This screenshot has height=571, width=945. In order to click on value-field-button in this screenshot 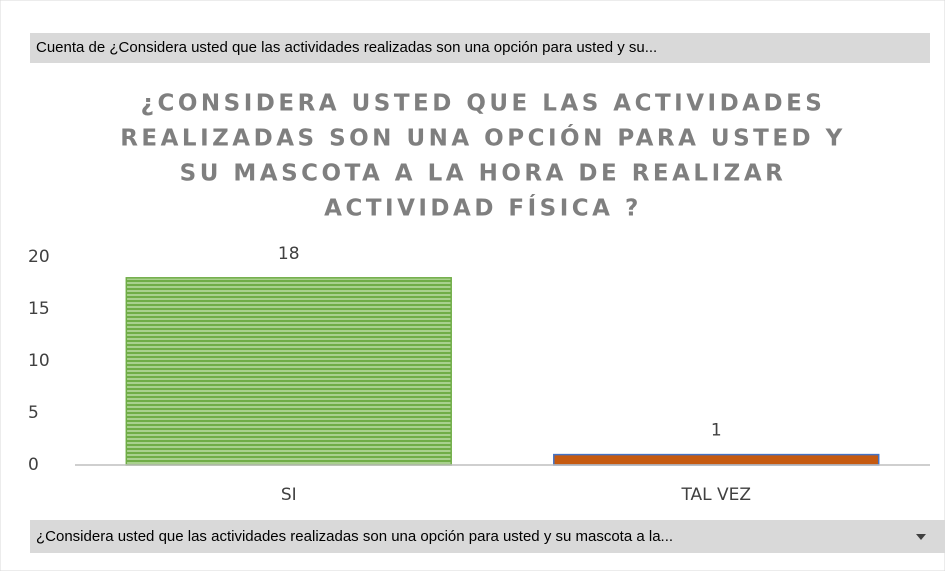, I will do `click(480, 48)`.